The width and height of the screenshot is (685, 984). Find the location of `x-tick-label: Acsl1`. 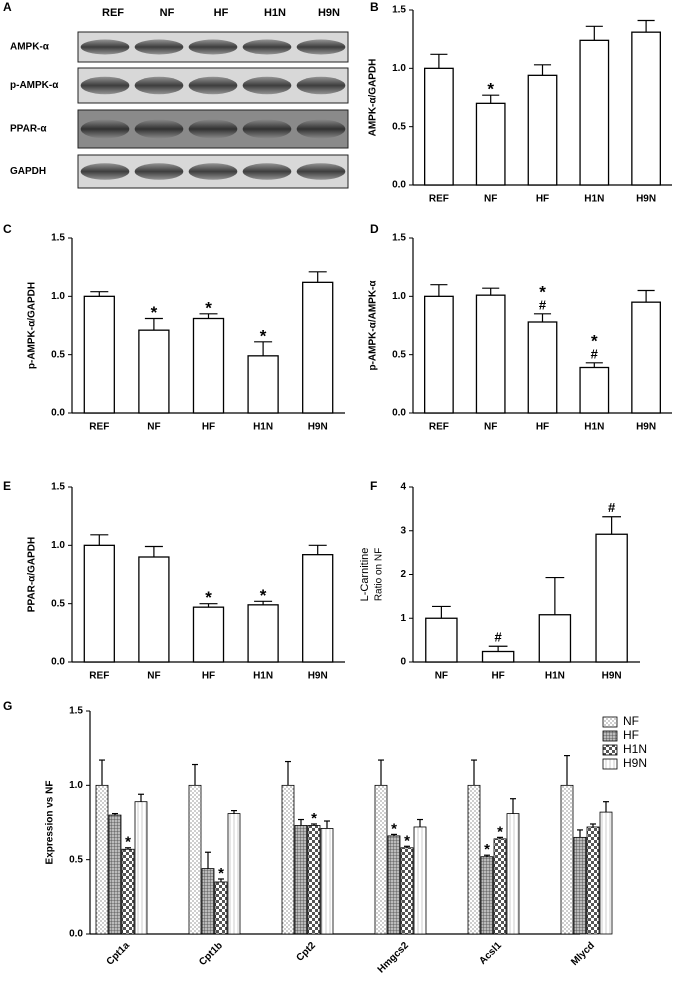

x-tick-label: Acsl1 is located at coordinates (490, 953).